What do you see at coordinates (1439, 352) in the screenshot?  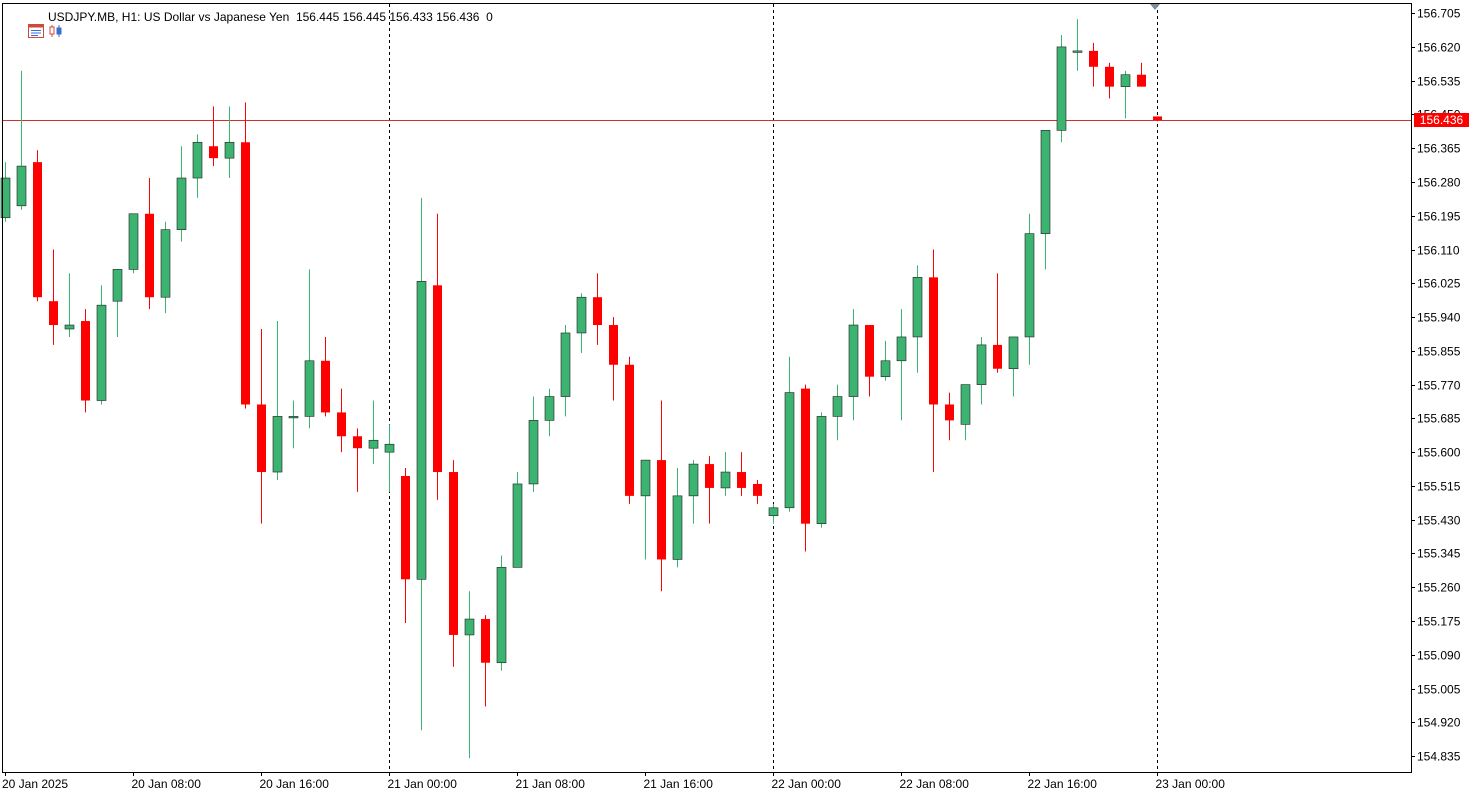 I see `price-tick-label: 155.855` at bounding box center [1439, 352].